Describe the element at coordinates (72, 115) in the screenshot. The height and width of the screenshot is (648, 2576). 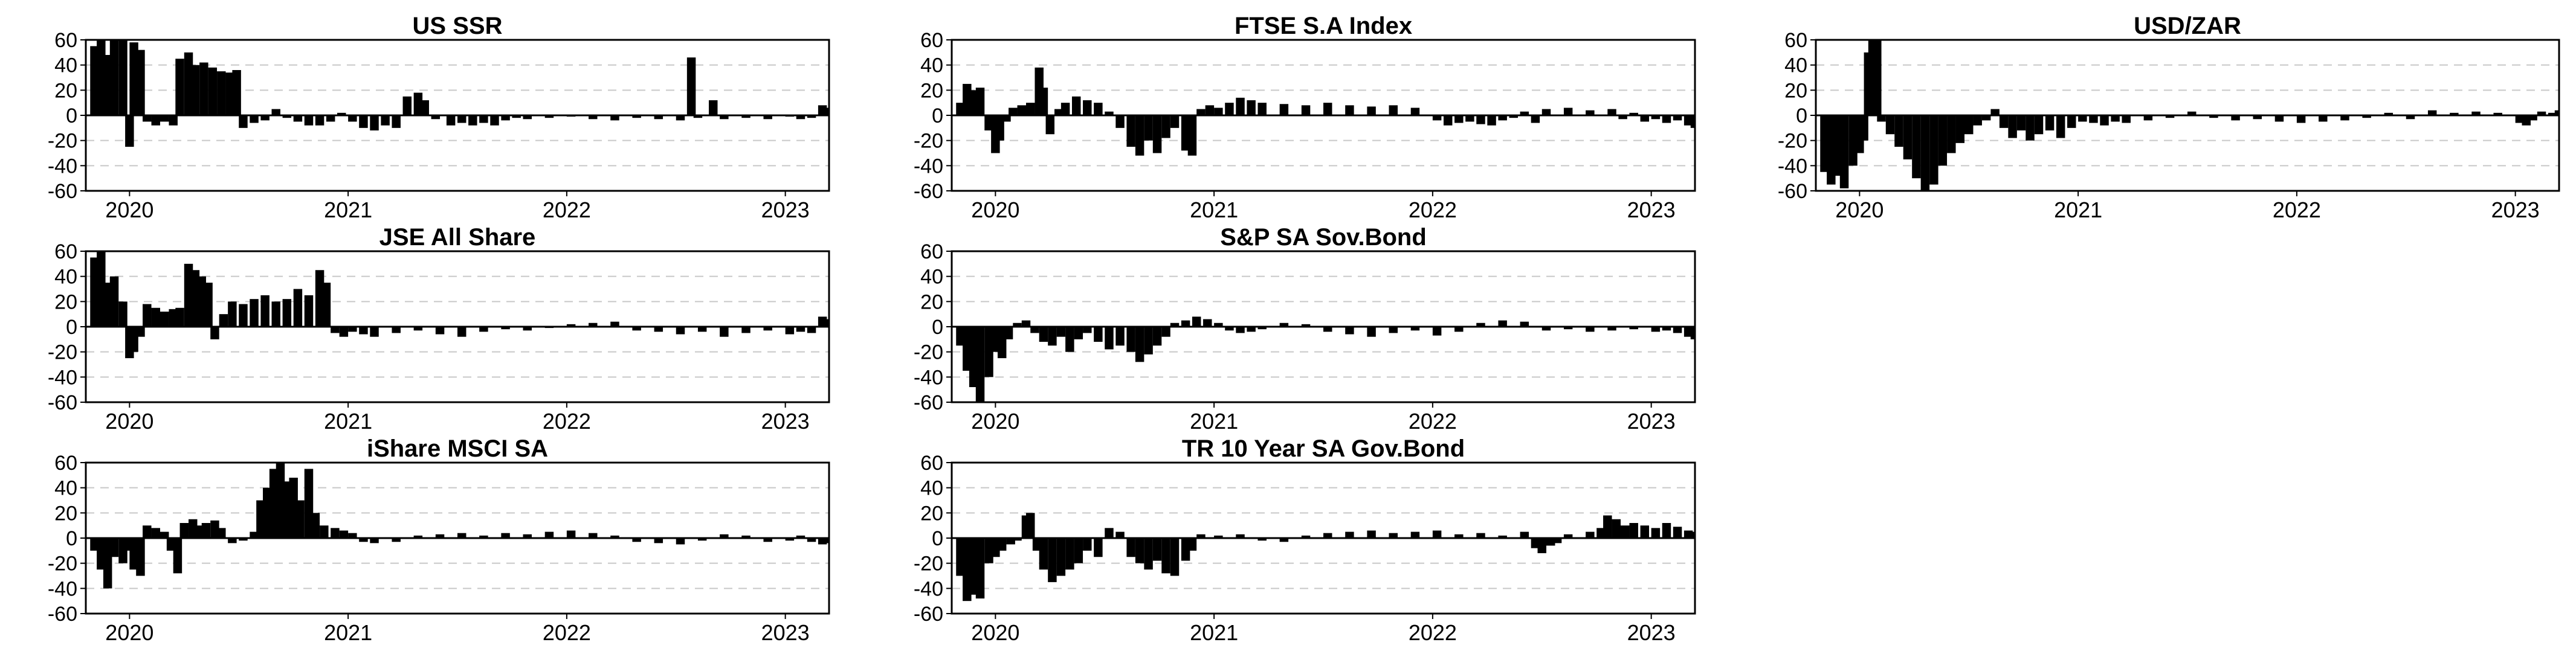
I see `y-tick-label: 0` at that location.